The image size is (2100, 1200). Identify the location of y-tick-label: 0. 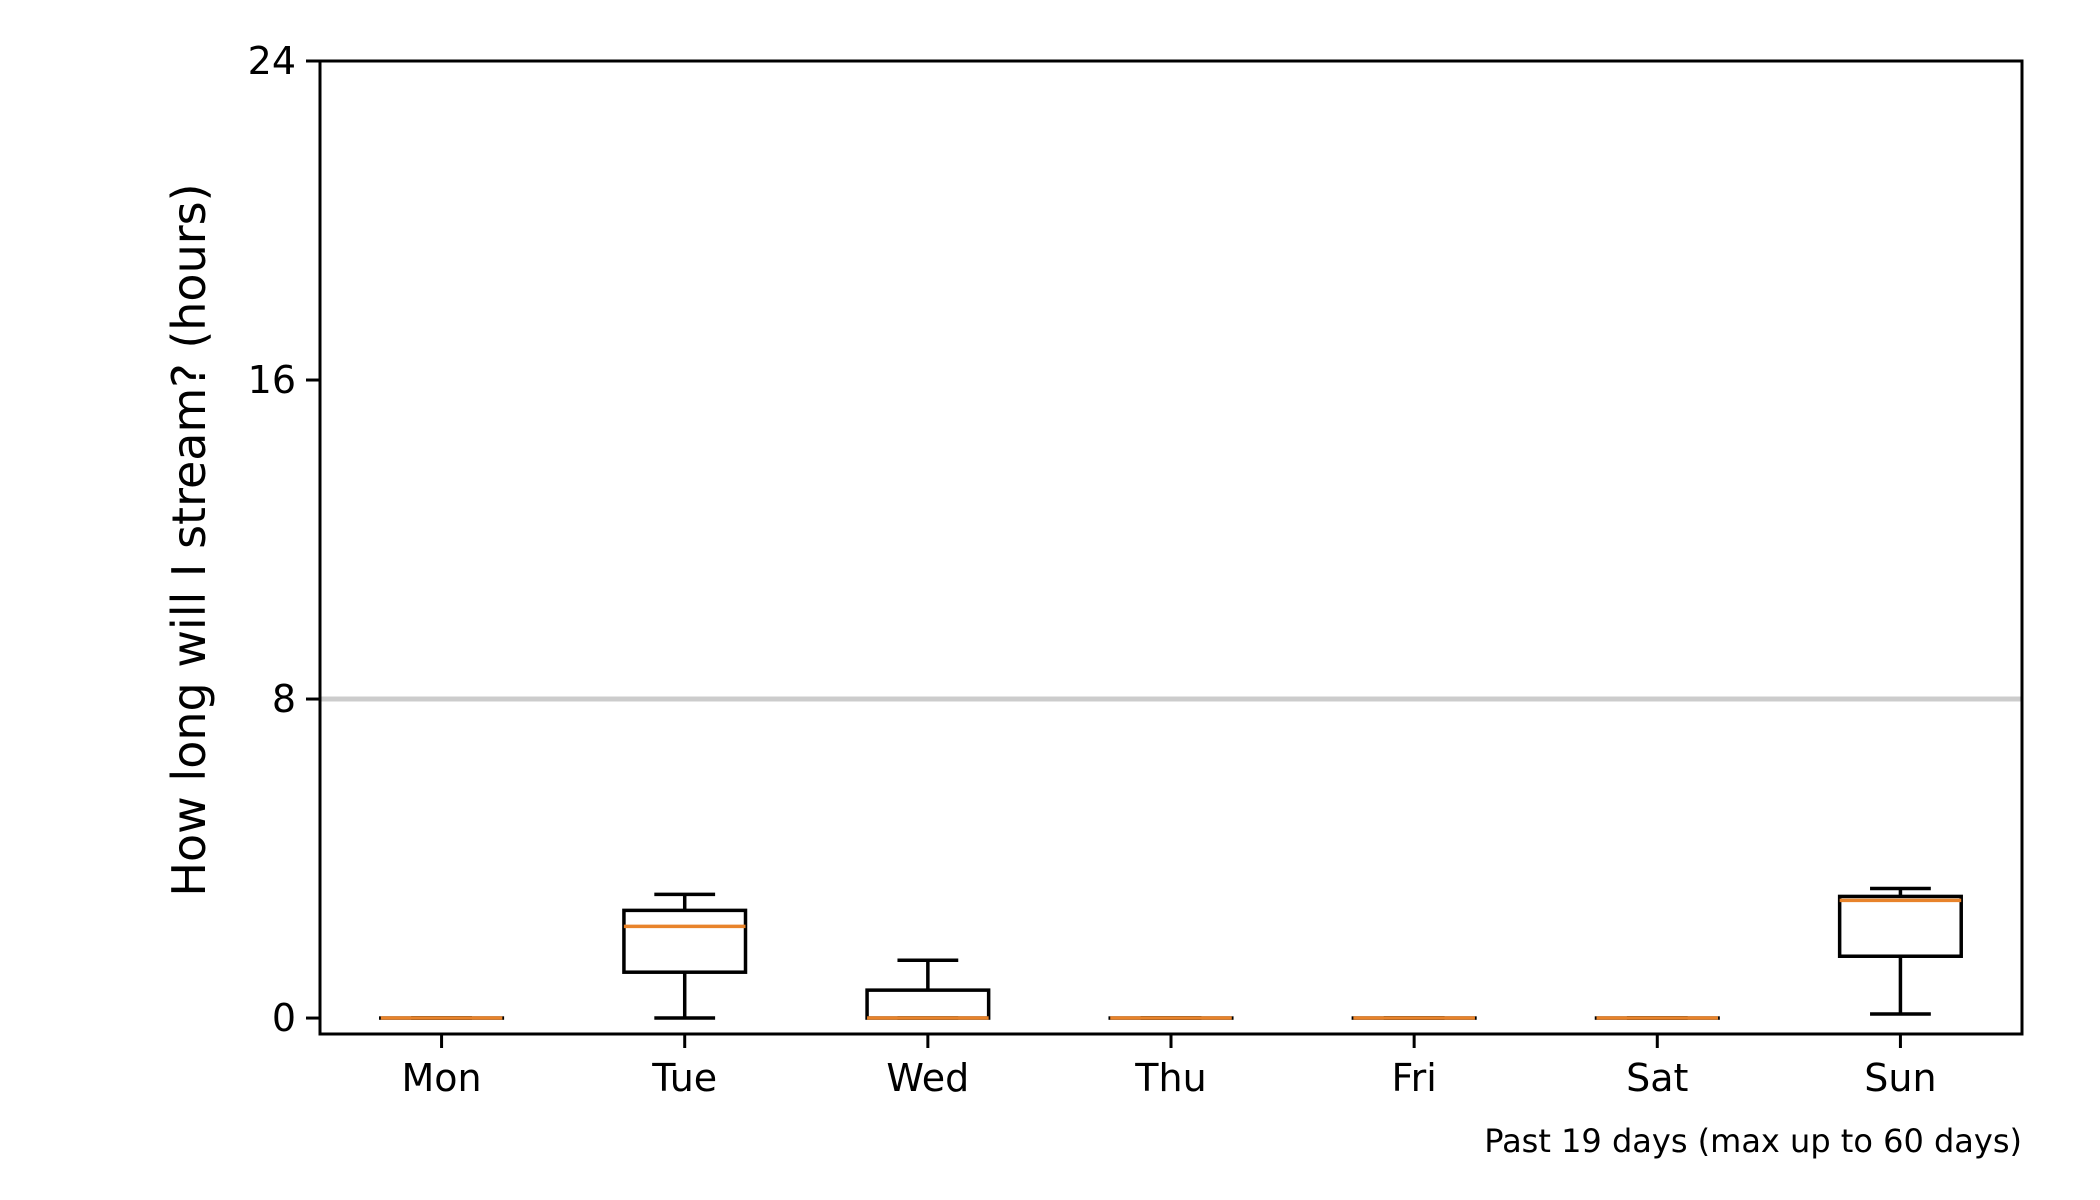
(284, 1018).